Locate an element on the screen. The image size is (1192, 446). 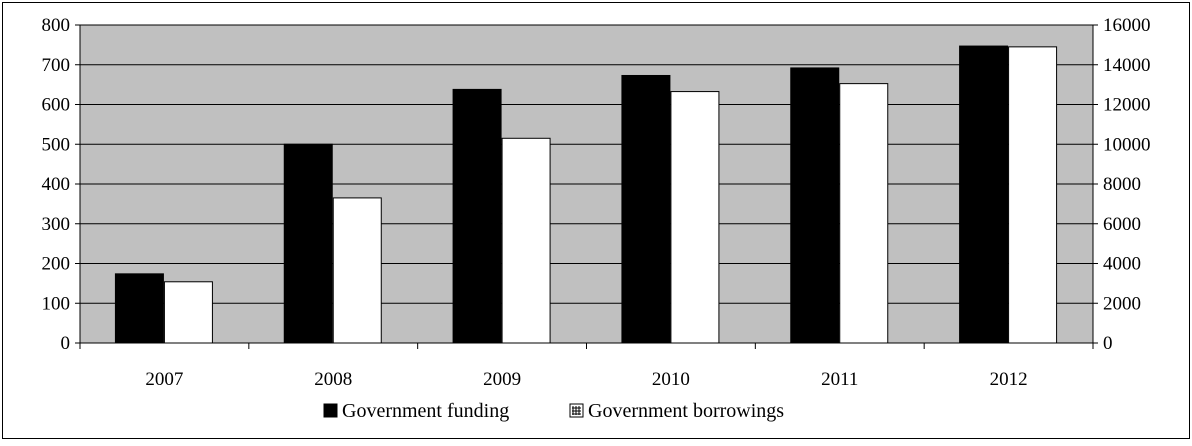
bar-government-borrowings-2008 is located at coordinates (357, 270).